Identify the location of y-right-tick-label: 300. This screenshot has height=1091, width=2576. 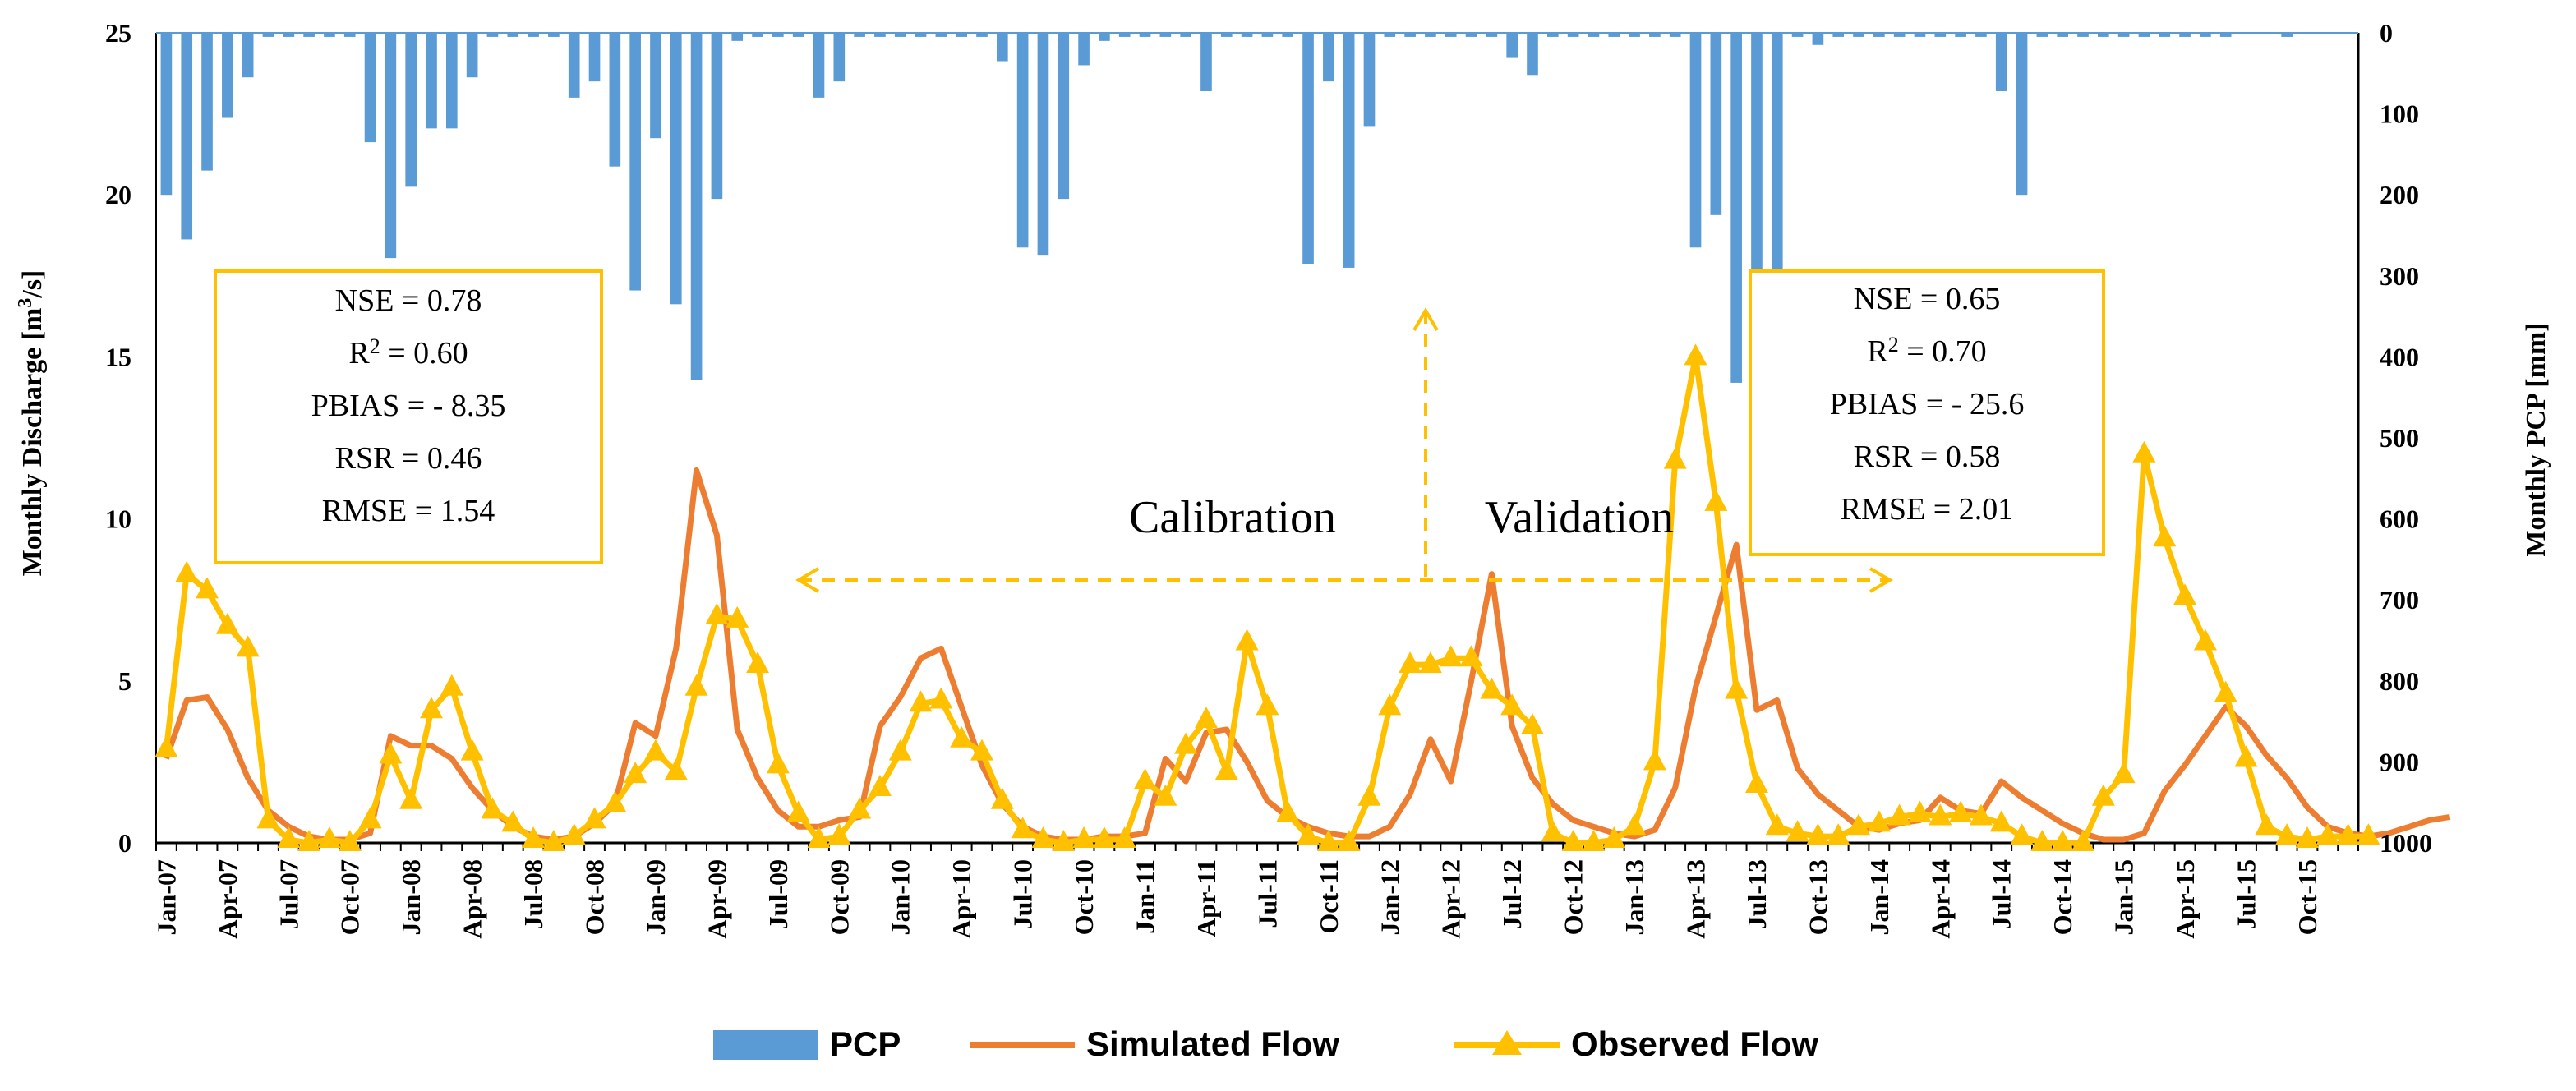
(2399, 276).